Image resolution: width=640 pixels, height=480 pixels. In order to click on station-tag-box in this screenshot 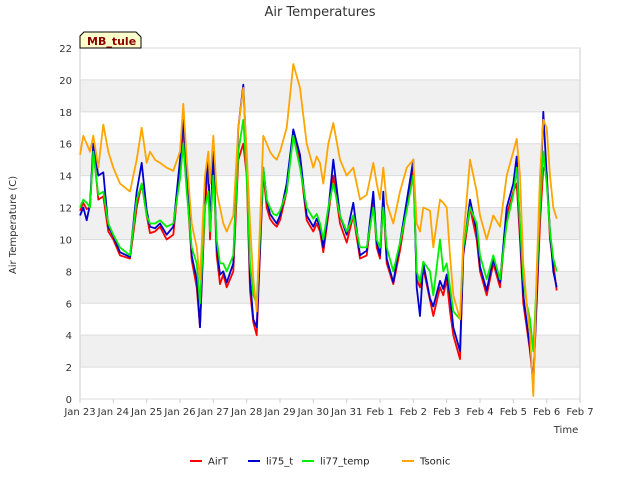, I will do `click(110, 40)`.